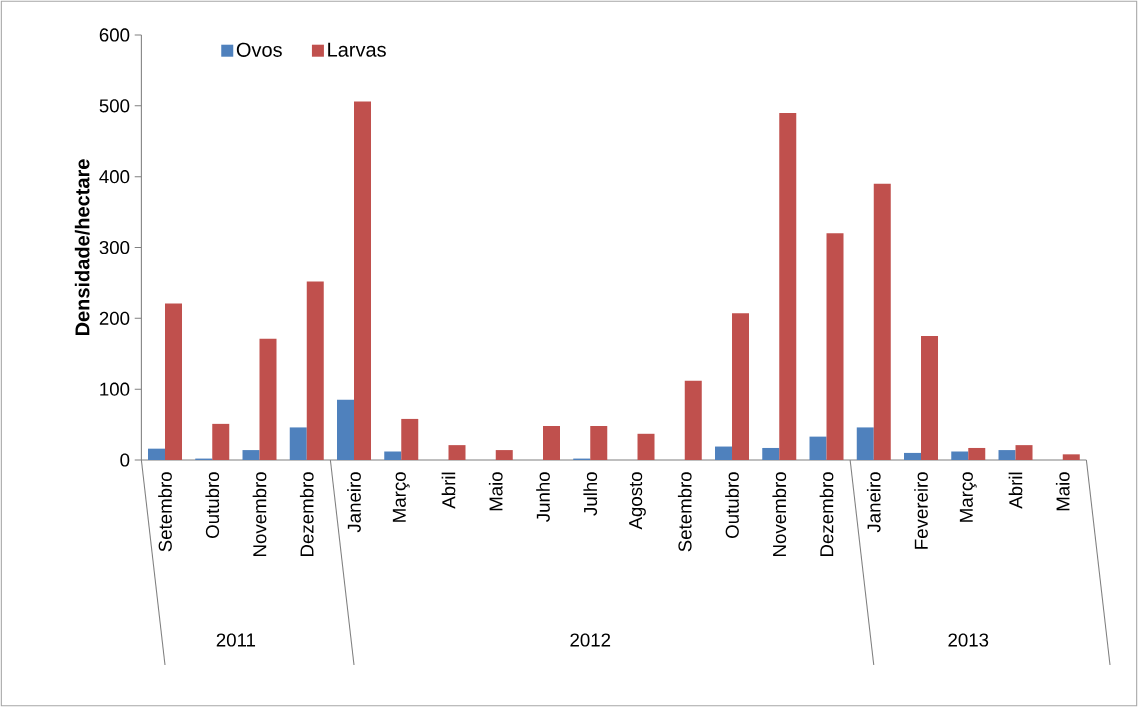 The width and height of the screenshot is (1138, 707). What do you see at coordinates (114, 35) in the screenshot?
I see `y-tick-label: 600` at bounding box center [114, 35].